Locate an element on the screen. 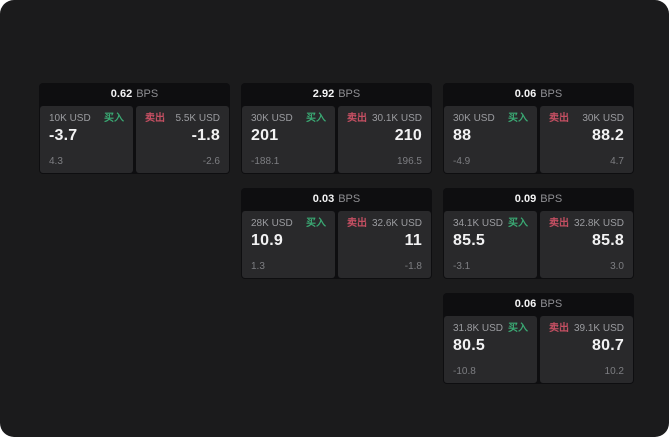 The height and width of the screenshot is (437, 669). buy-panel: 10K USD 买入 -3.7 4.3 is located at coordinates (86, 139).